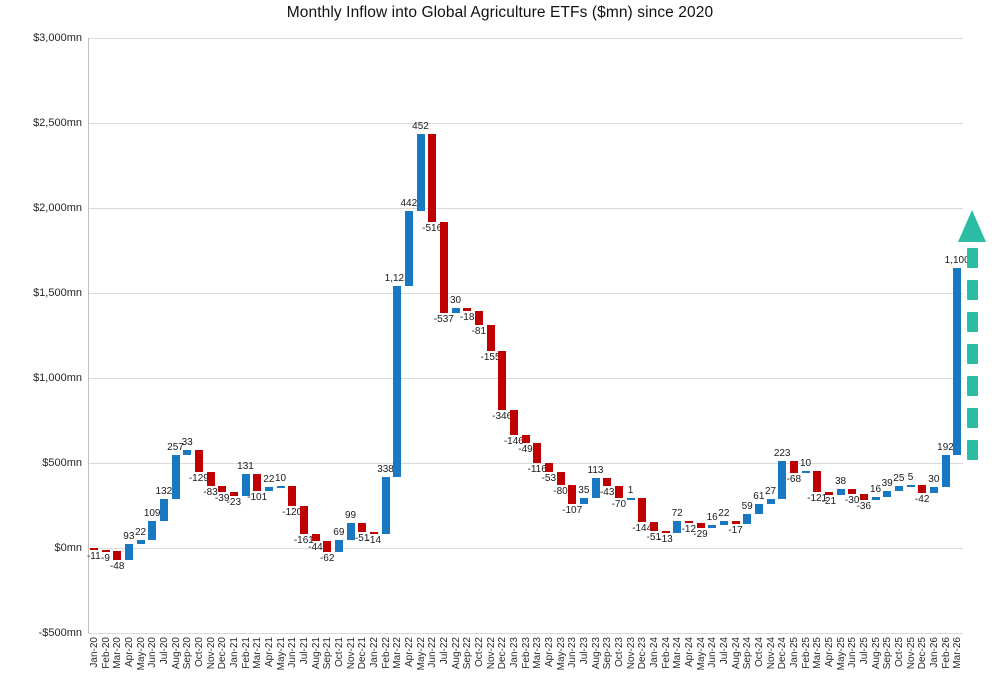  Describe the element at coordinates (210, 492) in the screenshot. I see `bar-value-label: -83` at that location.